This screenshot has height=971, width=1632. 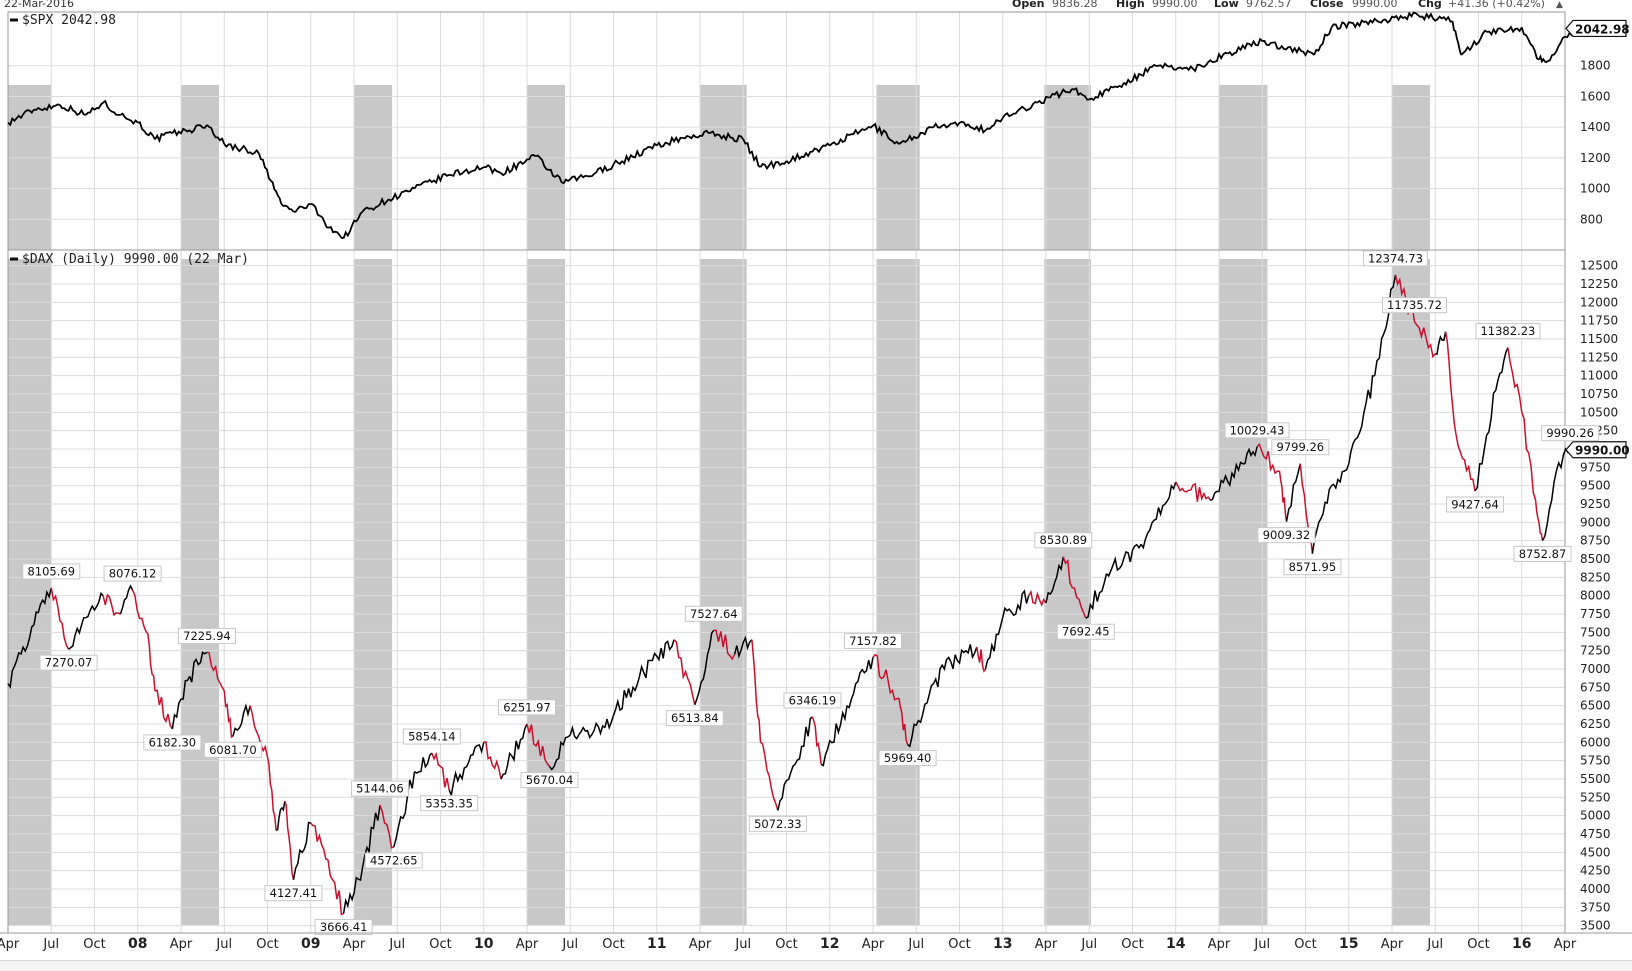 I want to click on data-label: 8105.69, so click(x=51, y=571).